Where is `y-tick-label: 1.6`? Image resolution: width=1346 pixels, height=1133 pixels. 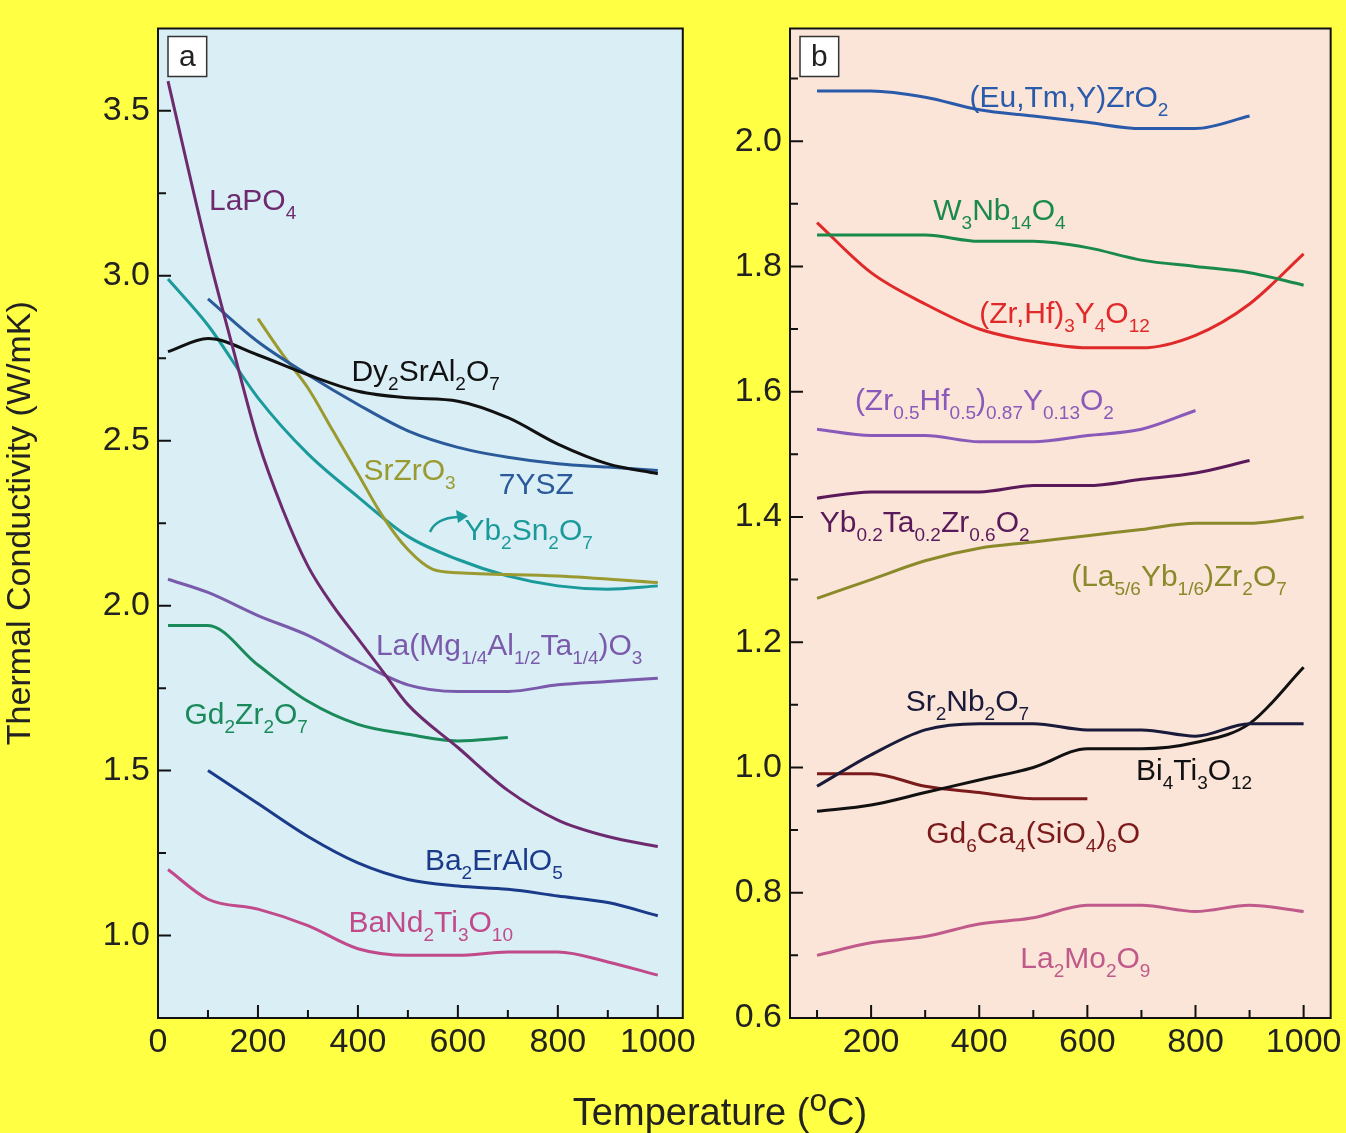
y-tick-label: 1.6 is located at coordinates (758, 389).